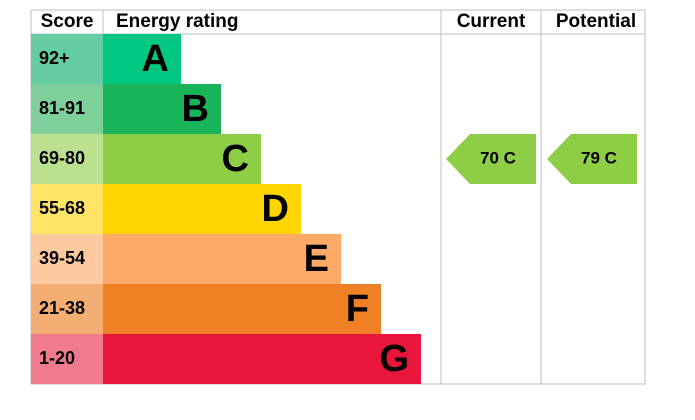 The width and height of the screenshot is (695, 420). Describe the element at coordinates (54, 58) in the screenshot. I see `score-range: 92+` at that location.